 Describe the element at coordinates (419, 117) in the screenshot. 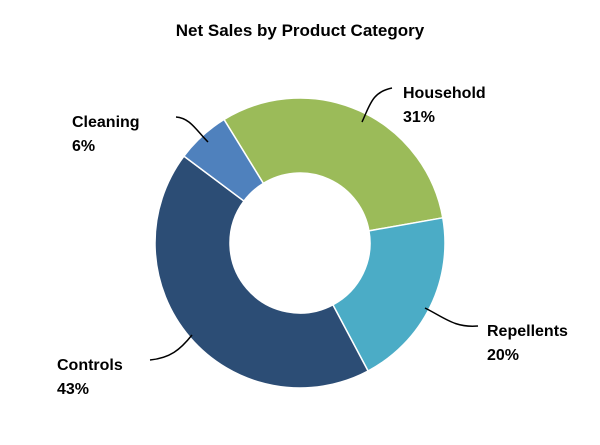

I see `label-household-value: 31%` at that location.